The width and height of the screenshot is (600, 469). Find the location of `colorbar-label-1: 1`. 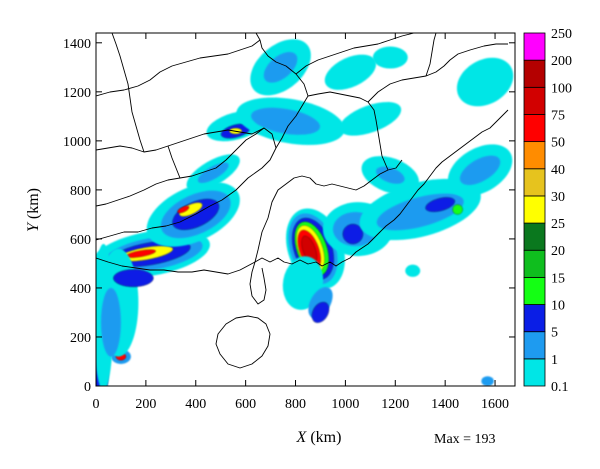

colorbar-label-1: 1 is located at coordinates (554, 360).